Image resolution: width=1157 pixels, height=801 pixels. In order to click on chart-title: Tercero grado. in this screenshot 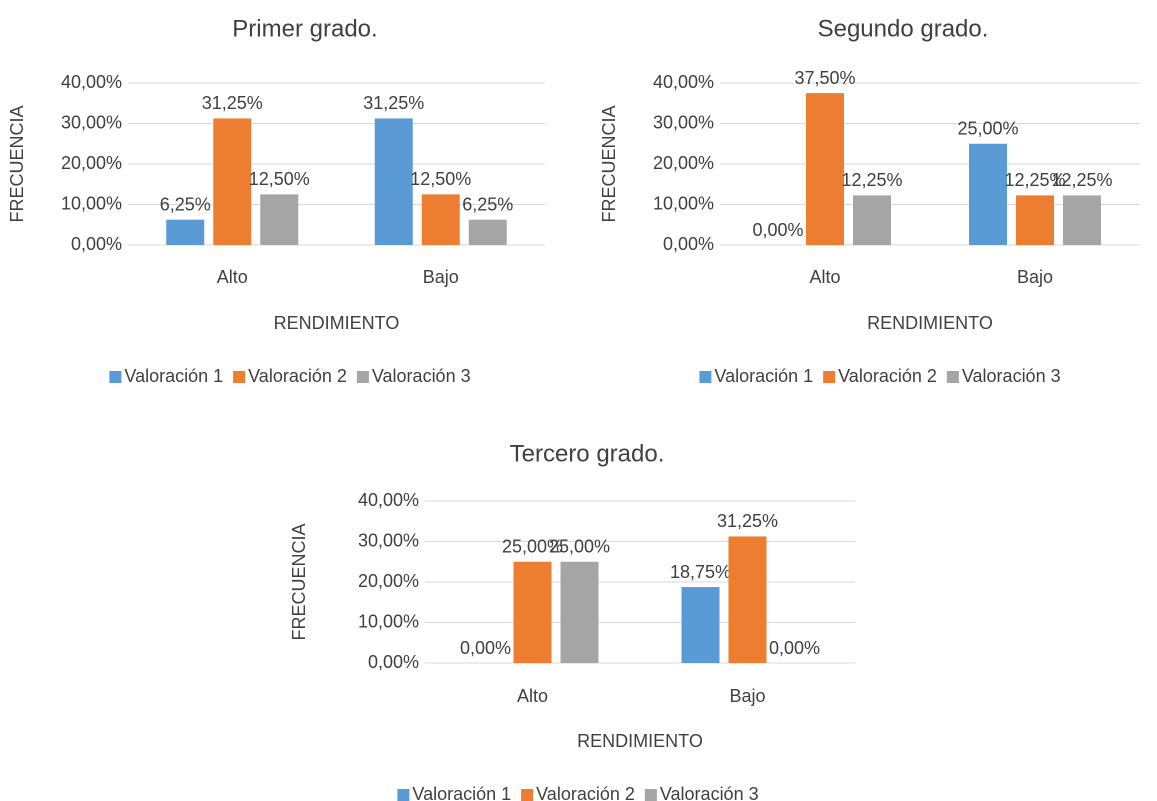, I will do `click(587, 453)`.